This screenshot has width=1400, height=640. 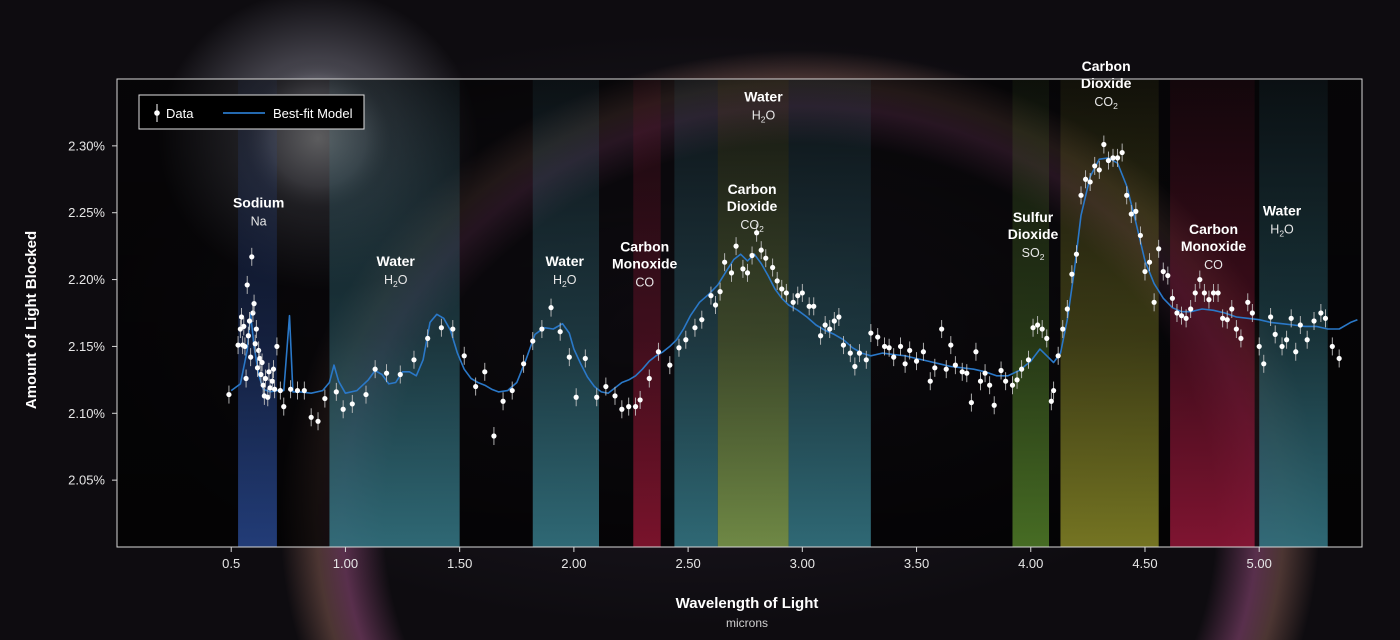 What do you see at coordinates (86, 480) in the screenshot?
I see `y-tick-label: 2.05%` at bounding box center [86, 480].